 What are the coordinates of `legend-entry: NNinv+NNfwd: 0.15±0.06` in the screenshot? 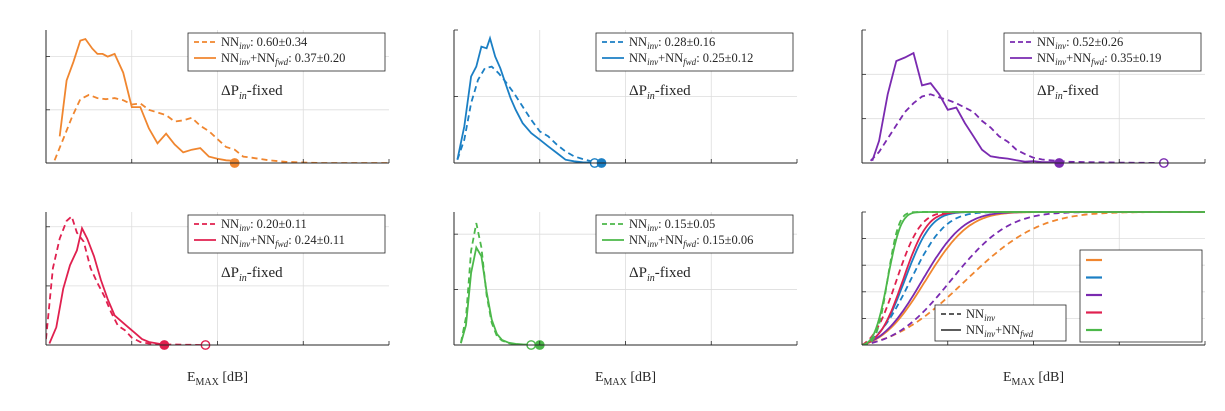 It's located at (691, 241).